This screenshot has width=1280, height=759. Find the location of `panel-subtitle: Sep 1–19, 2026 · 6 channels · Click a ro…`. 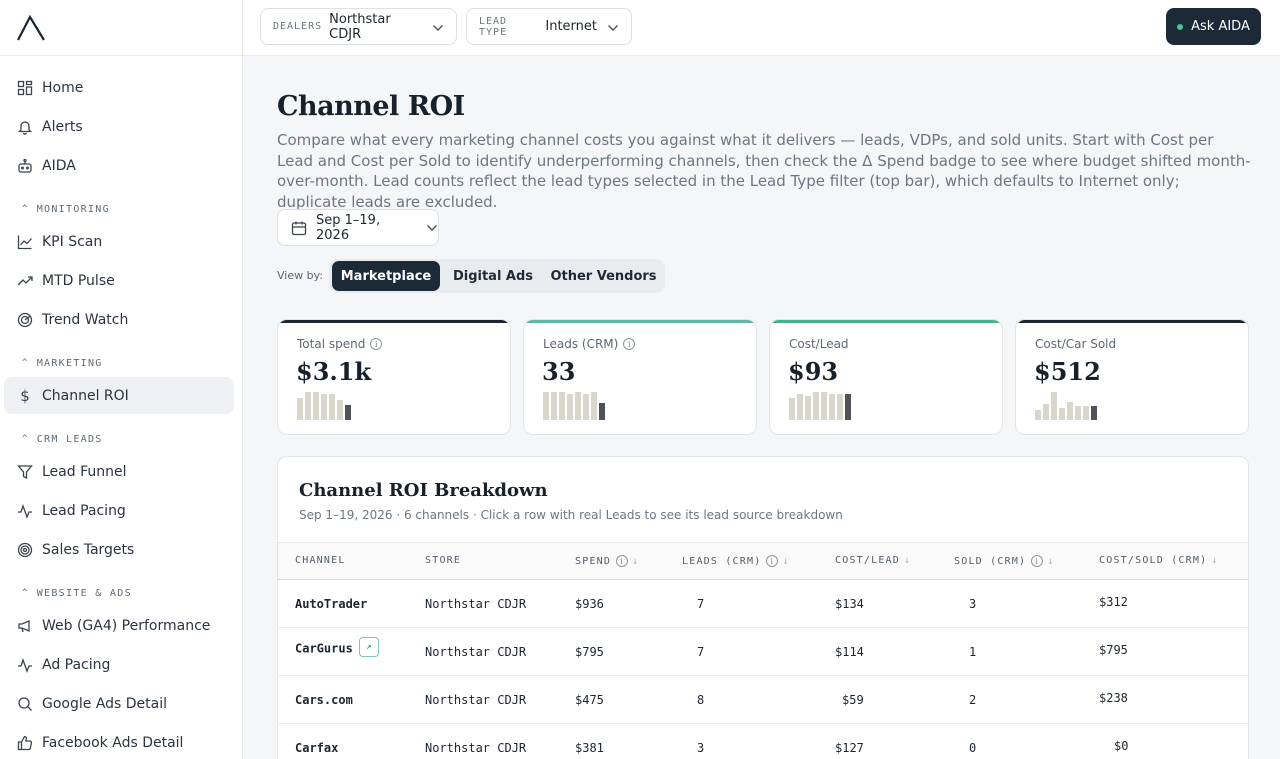

panel-subtitle: Sep 1–19, 2026 · 6 channels · Click a ro… is located at coordinates (571, 515).